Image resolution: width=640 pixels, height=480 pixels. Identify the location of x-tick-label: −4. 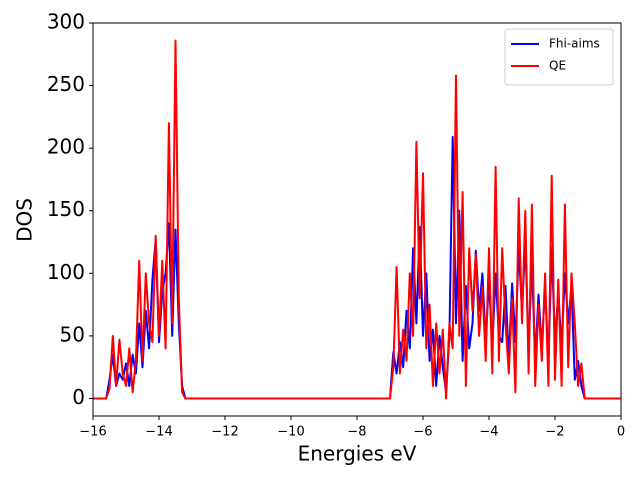
(488, 432).